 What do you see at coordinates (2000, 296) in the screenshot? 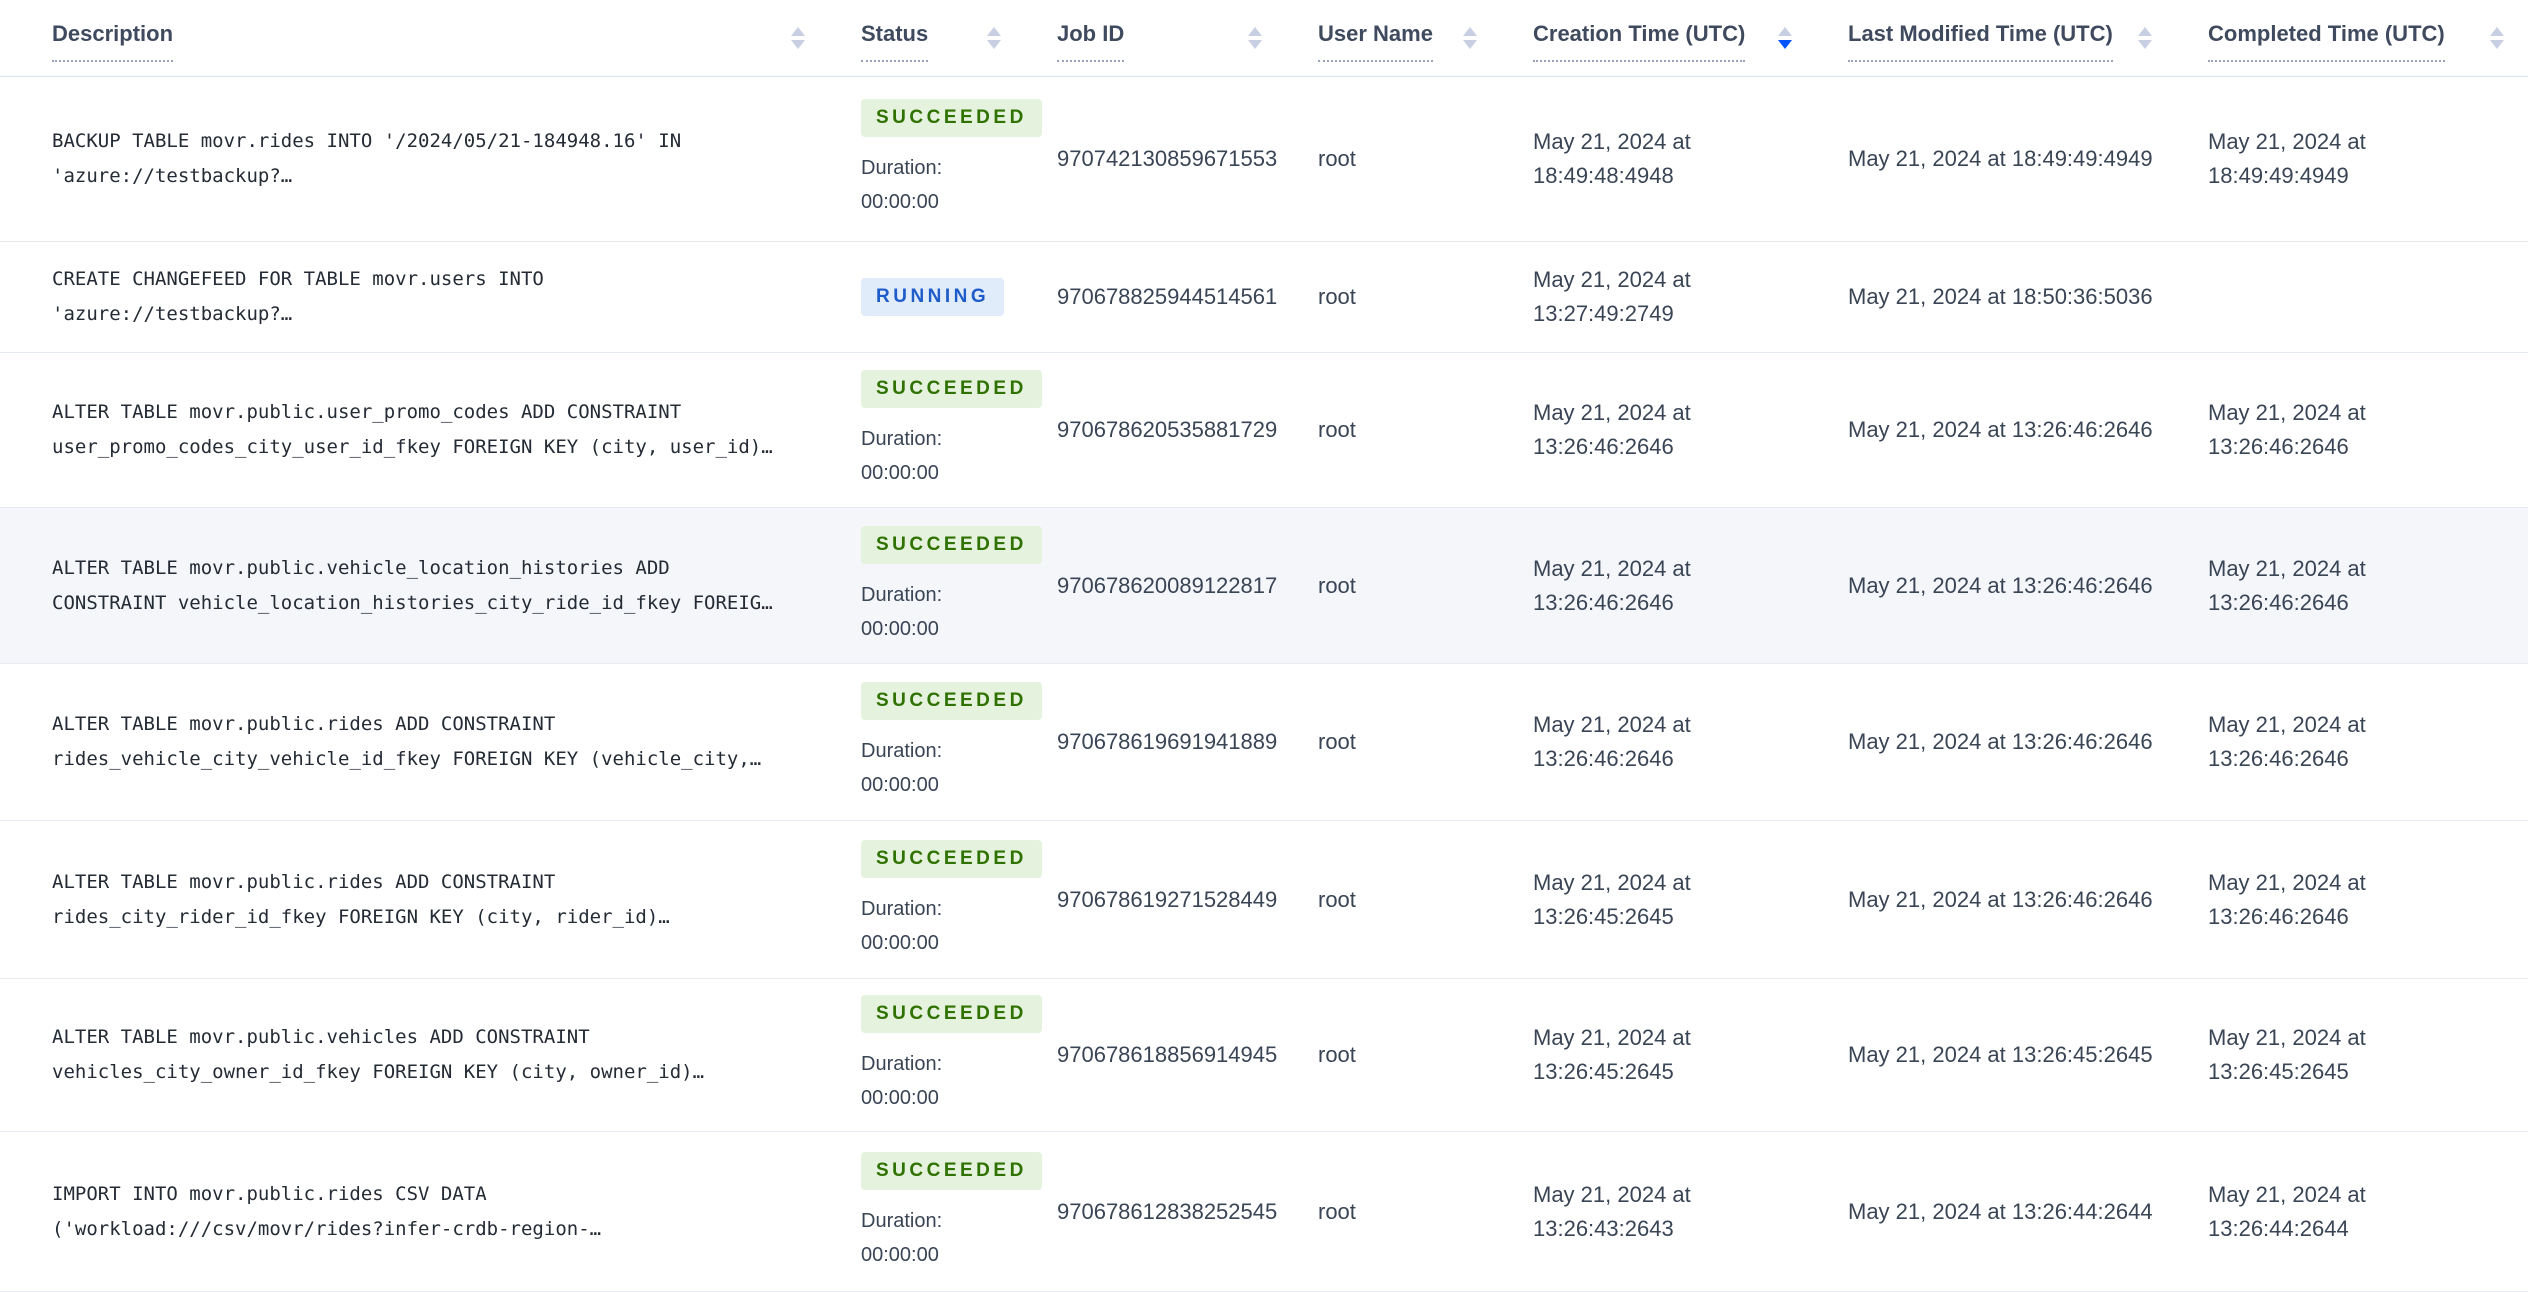
I see `last-modified-time: May 21, 2024 at 18:50:36:5036` at bounding box center [2000, 296].